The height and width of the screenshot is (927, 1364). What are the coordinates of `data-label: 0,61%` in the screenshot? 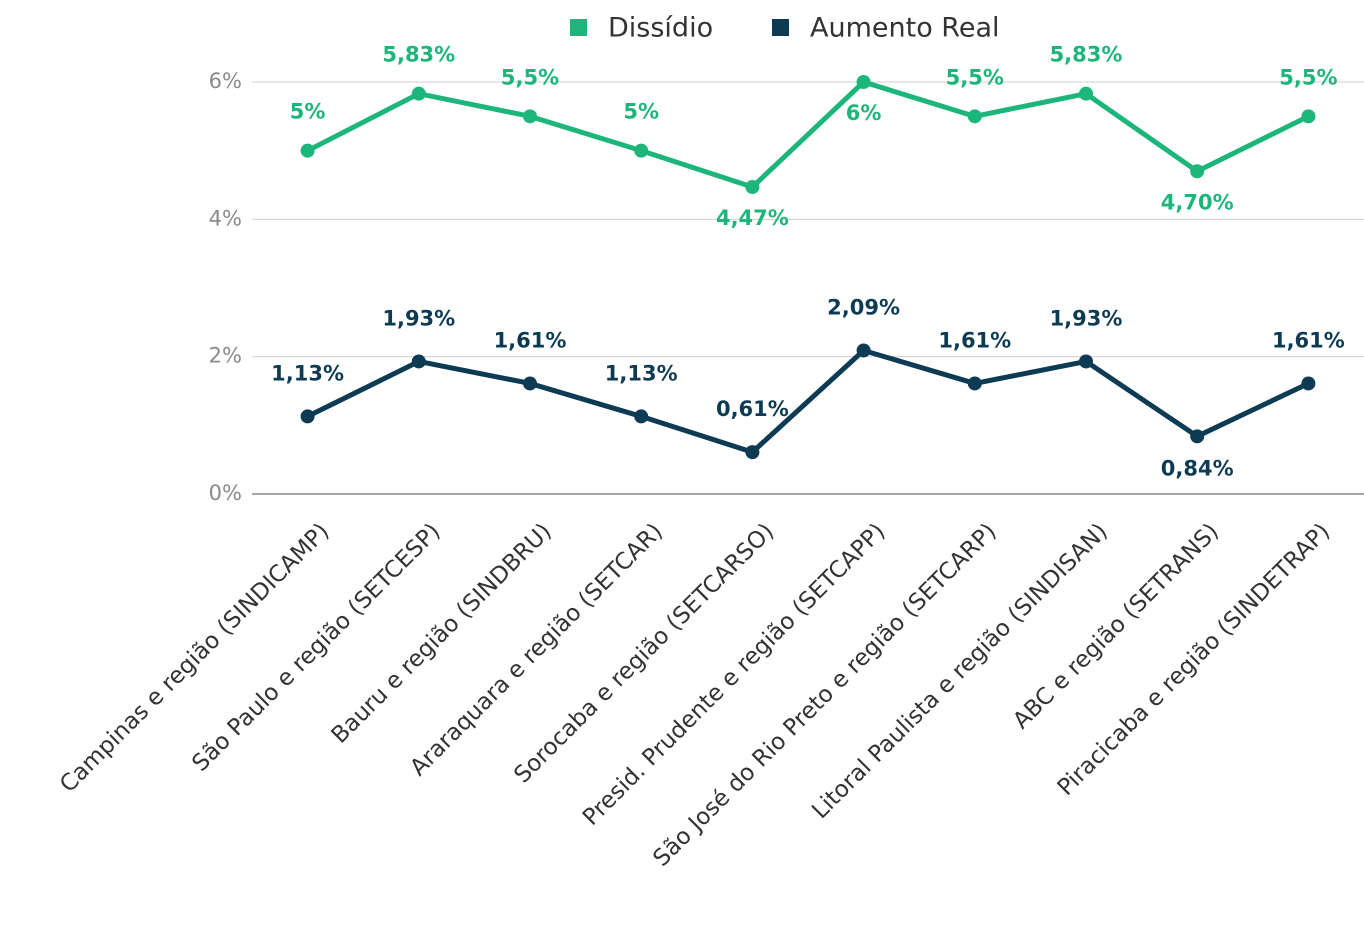 It's located at (752, 409).